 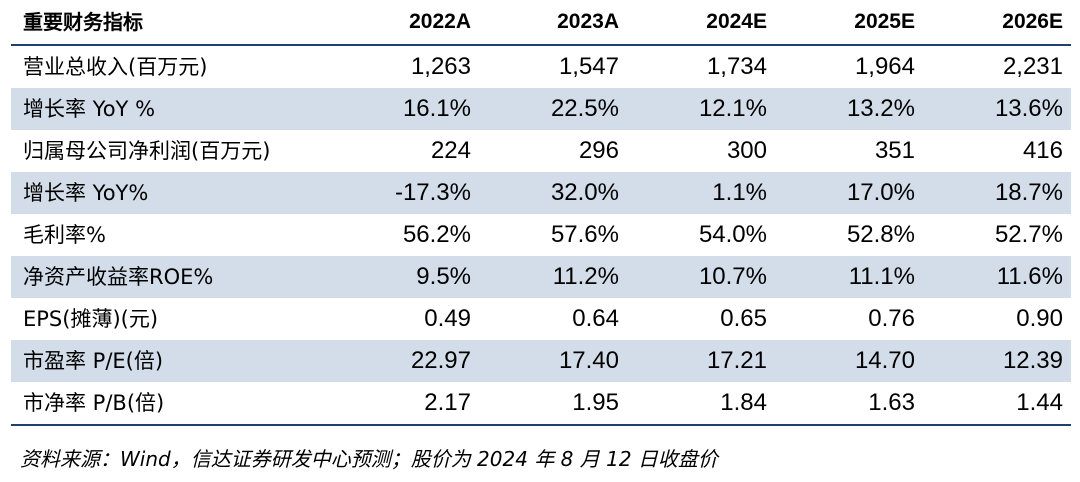 I want to click on table-row: 增长率 YoY% -17.3% 32.0% 1.1% 17.0% 18.7%, so click(x=541, y=193).